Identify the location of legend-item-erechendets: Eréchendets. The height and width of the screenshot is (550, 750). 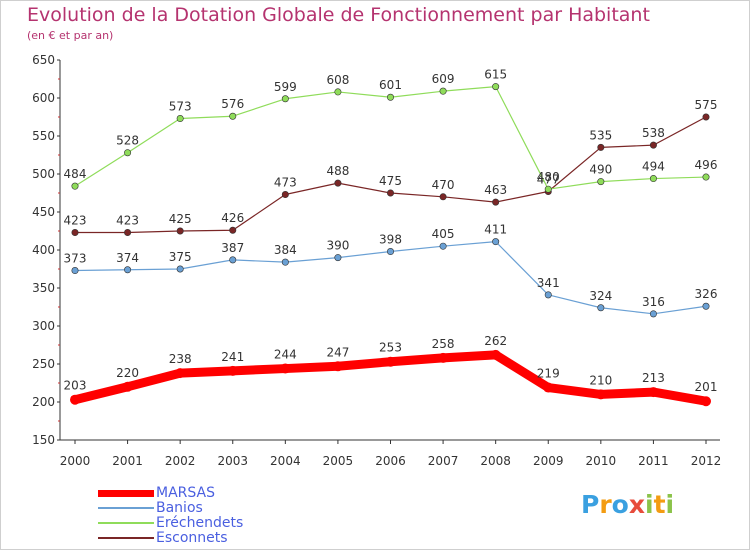
(170, 523).